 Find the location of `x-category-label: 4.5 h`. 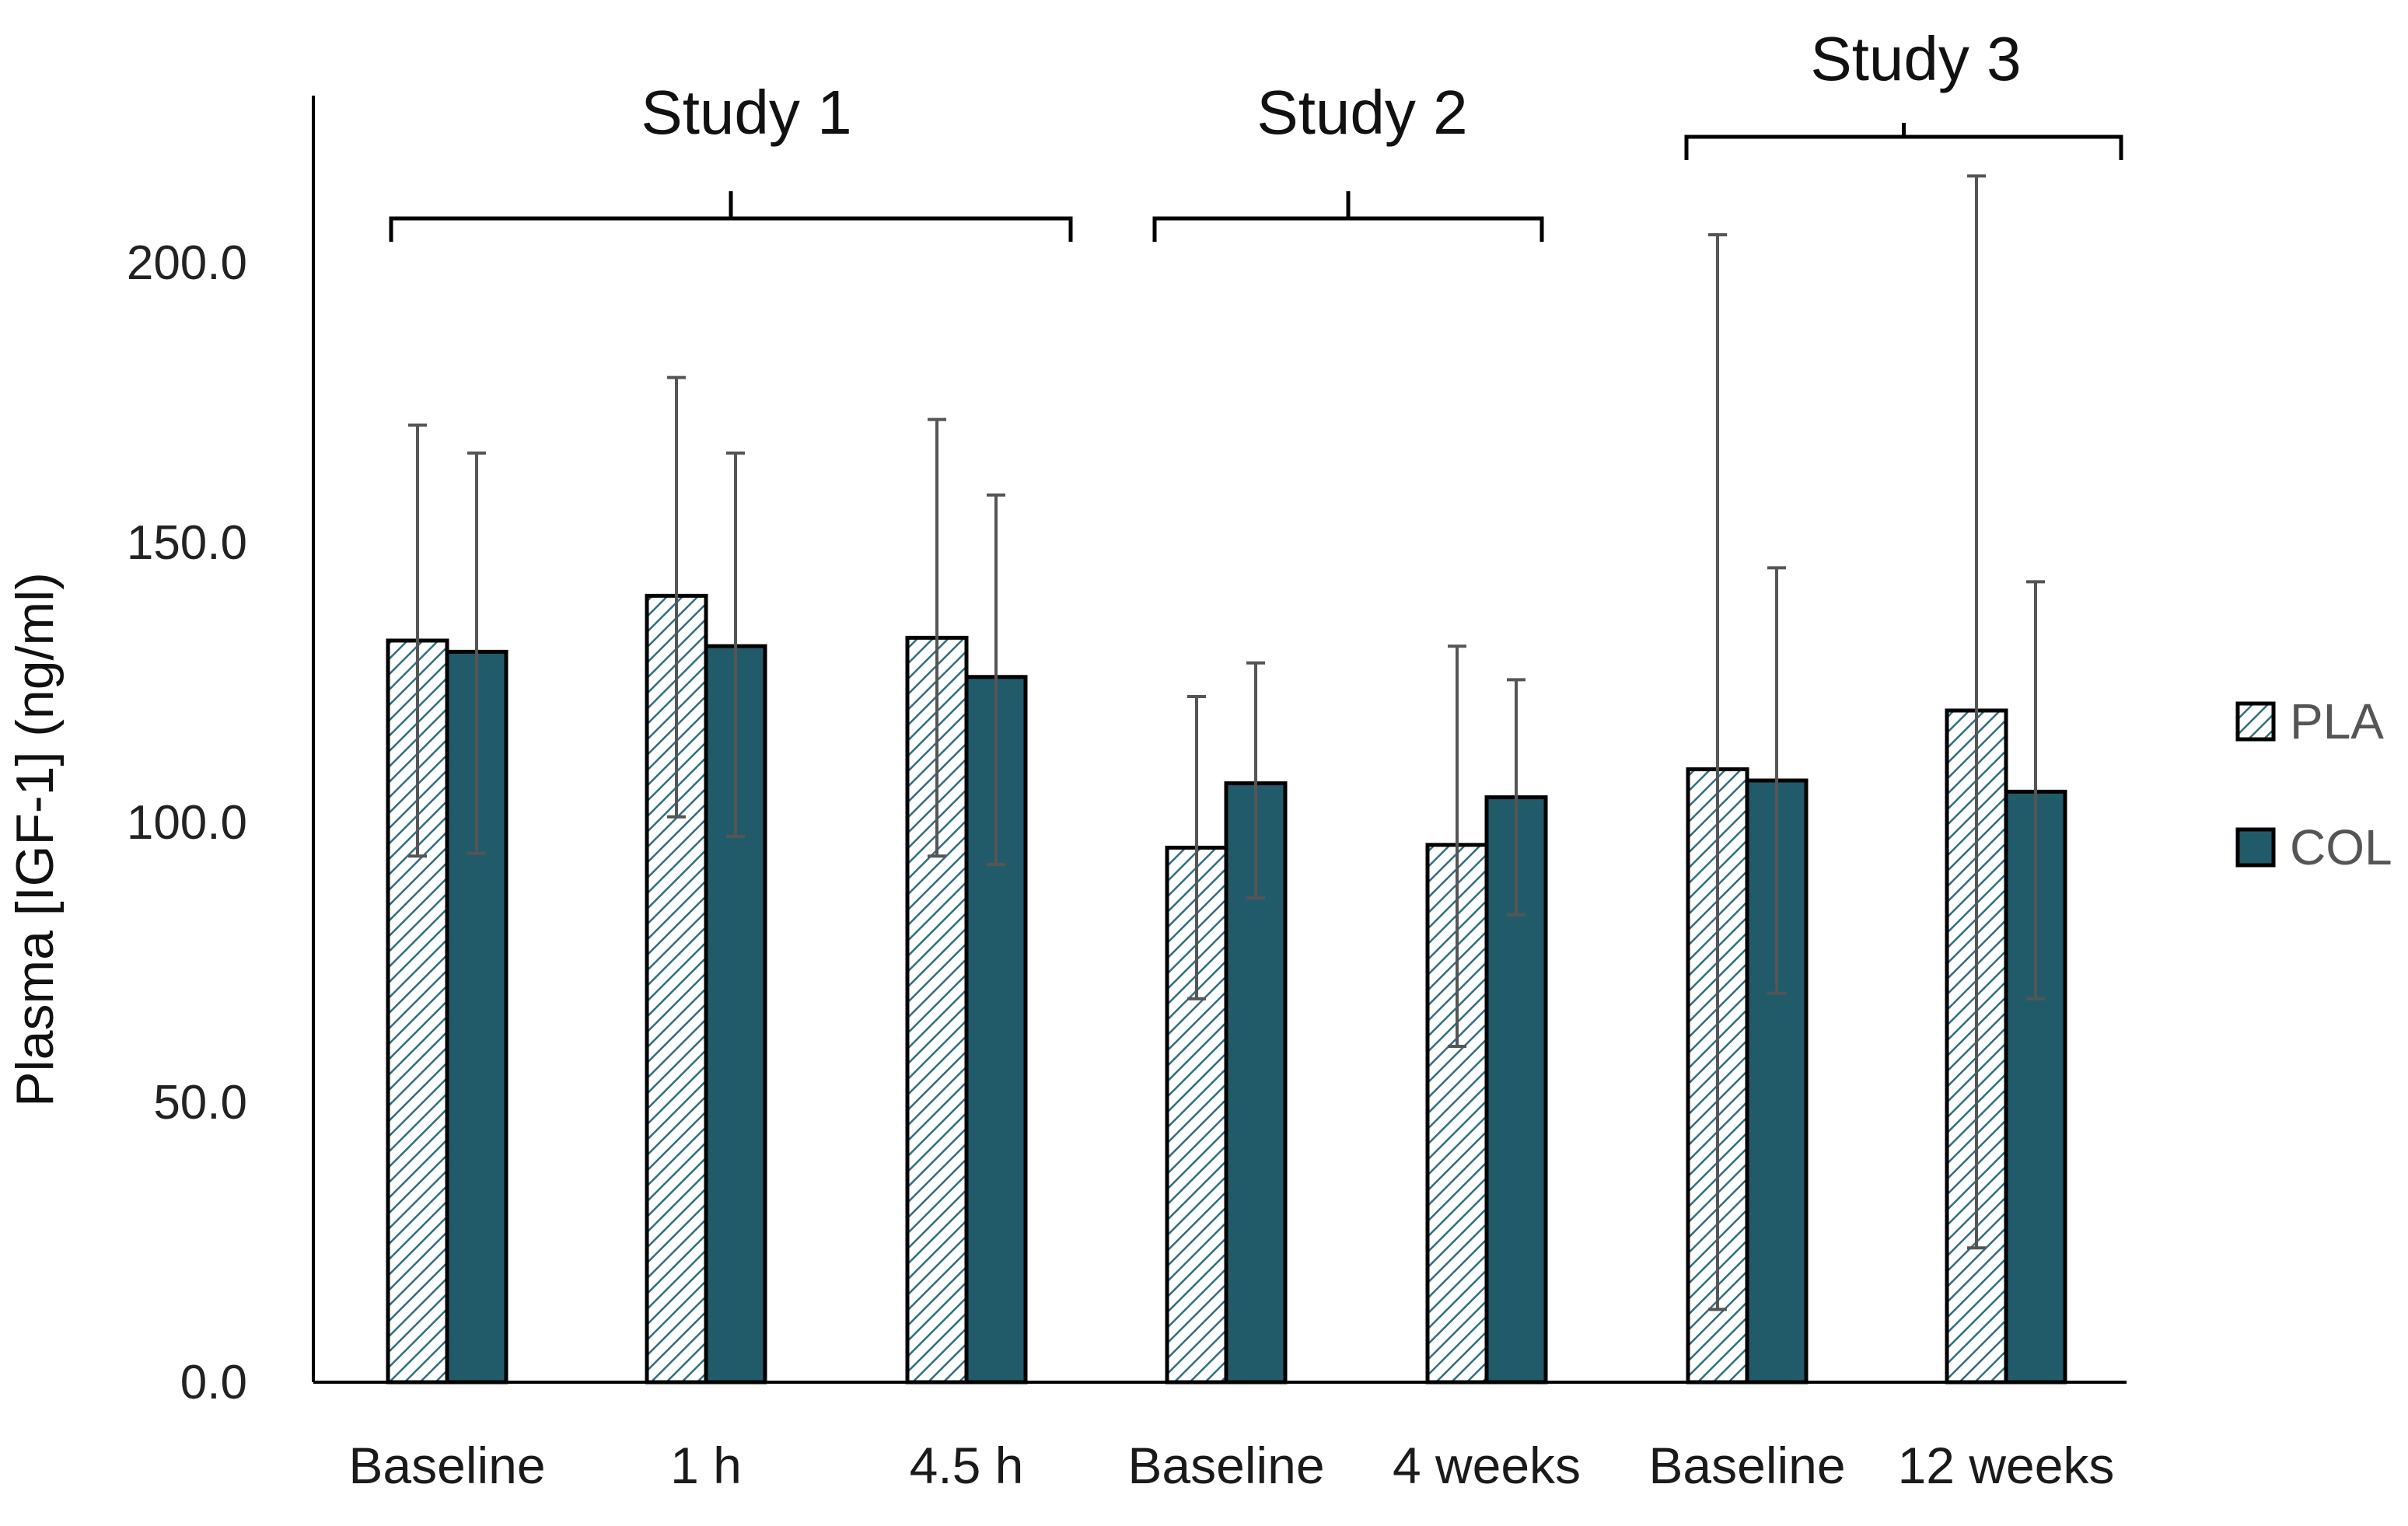

x-category-label: 4.5 h is located at coordinates (967, 1465).